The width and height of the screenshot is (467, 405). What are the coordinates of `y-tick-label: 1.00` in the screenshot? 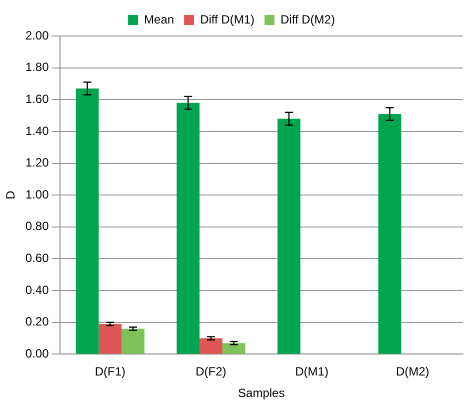 It's located at (37, 194).